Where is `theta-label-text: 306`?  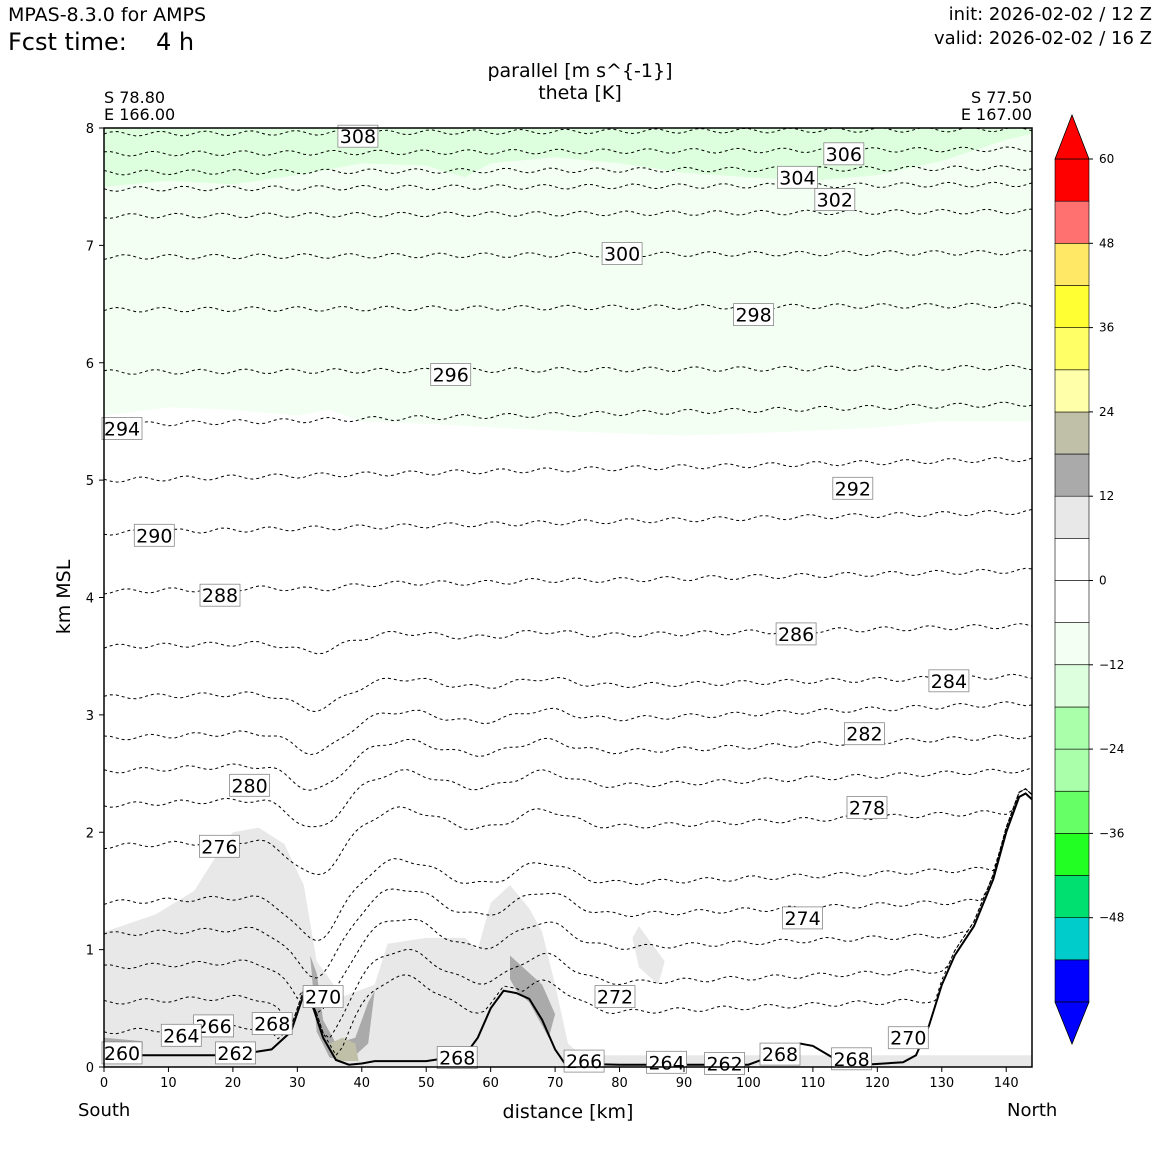
theta-label-text: 306 is located at coordinates (844, 155).